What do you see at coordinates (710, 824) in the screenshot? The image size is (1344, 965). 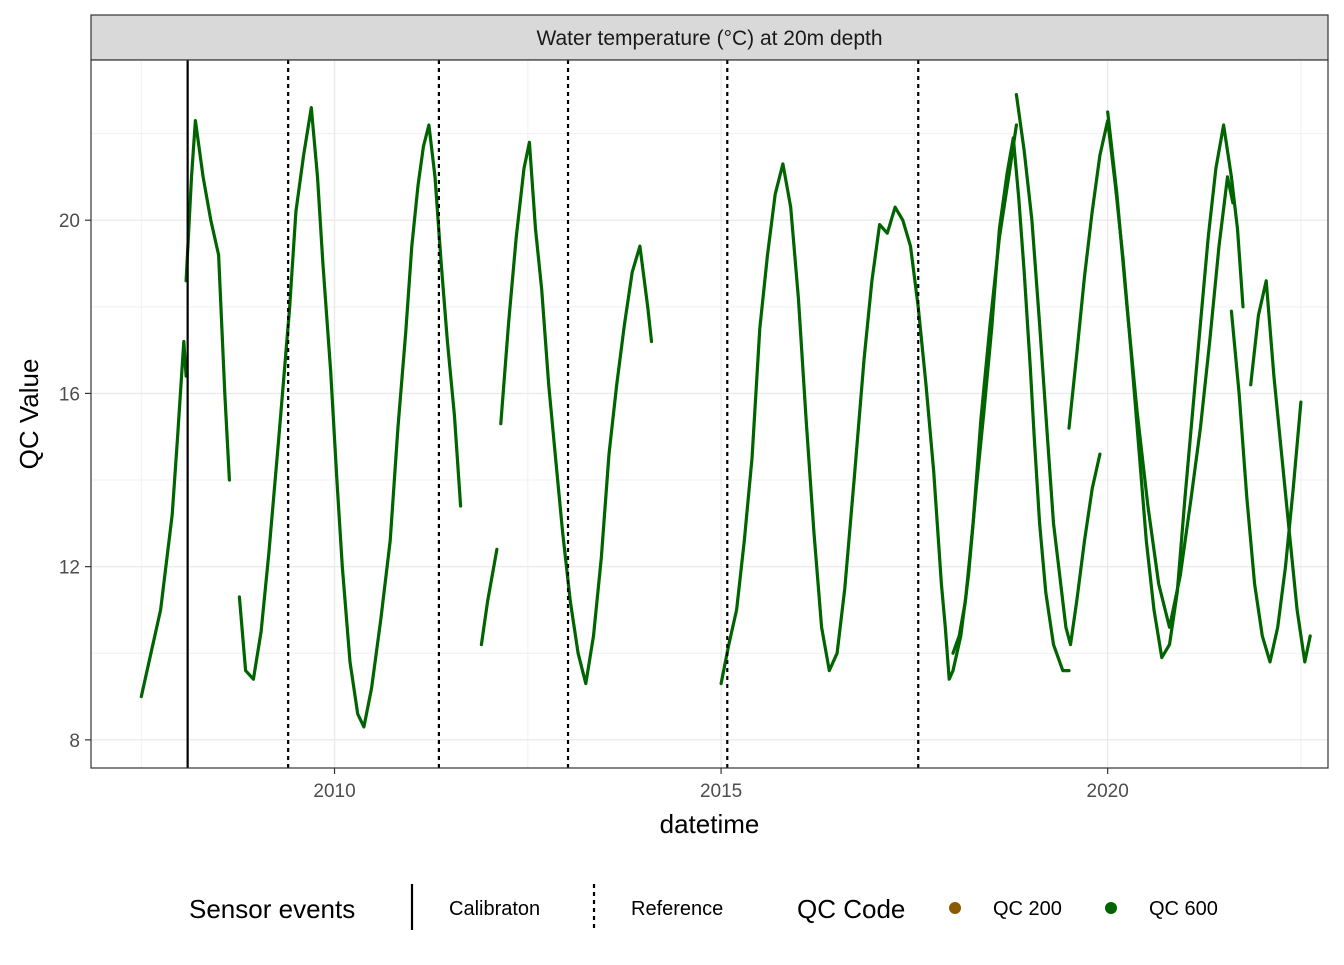 I see `x-axis-title: datetime` at bounding box center [710, 824].